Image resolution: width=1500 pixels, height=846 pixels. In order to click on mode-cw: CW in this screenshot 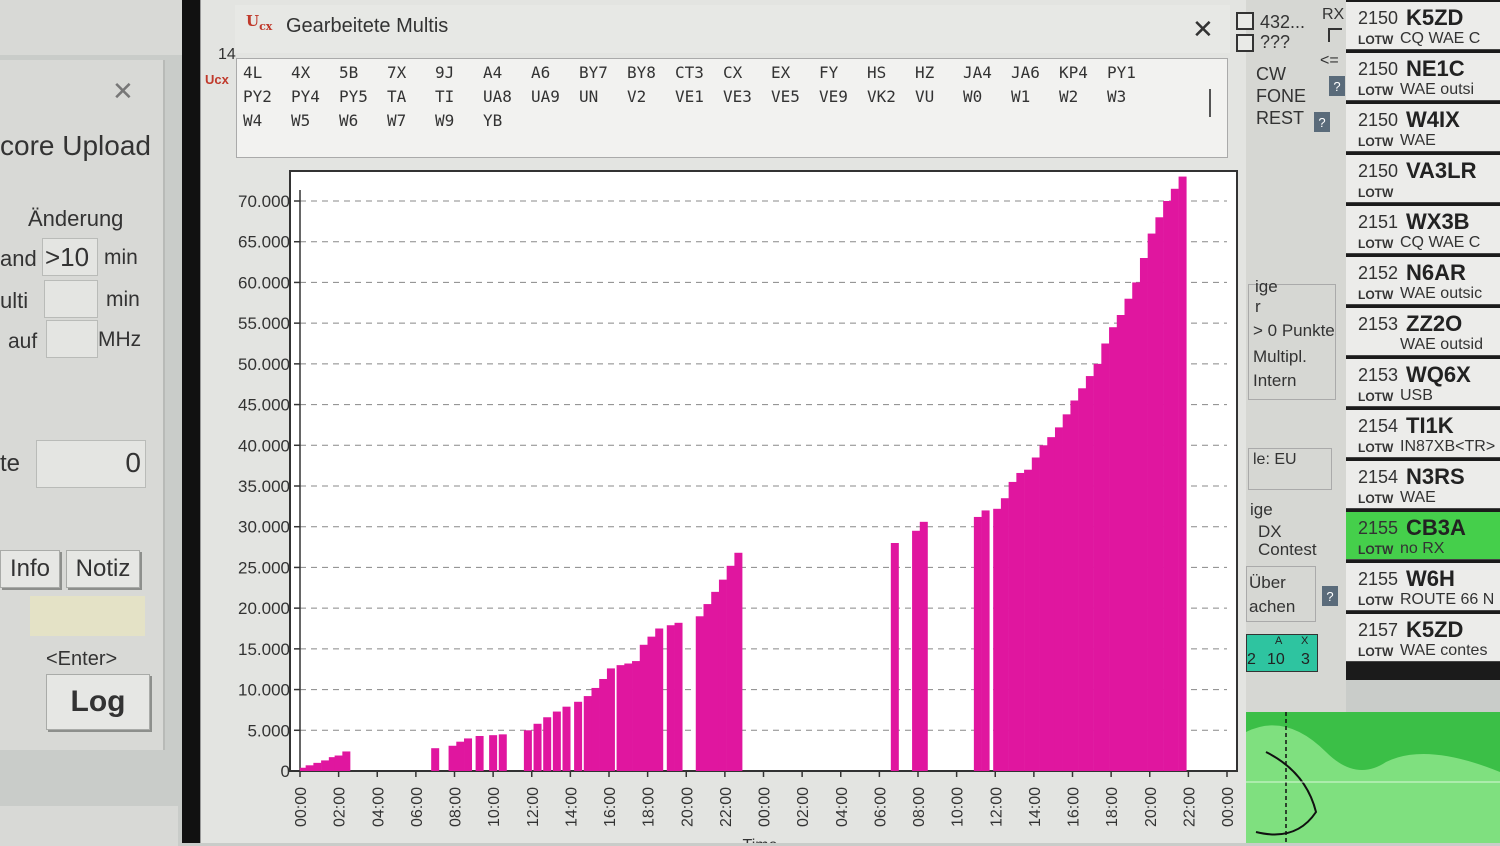, I will do `click(1271, 74)`.